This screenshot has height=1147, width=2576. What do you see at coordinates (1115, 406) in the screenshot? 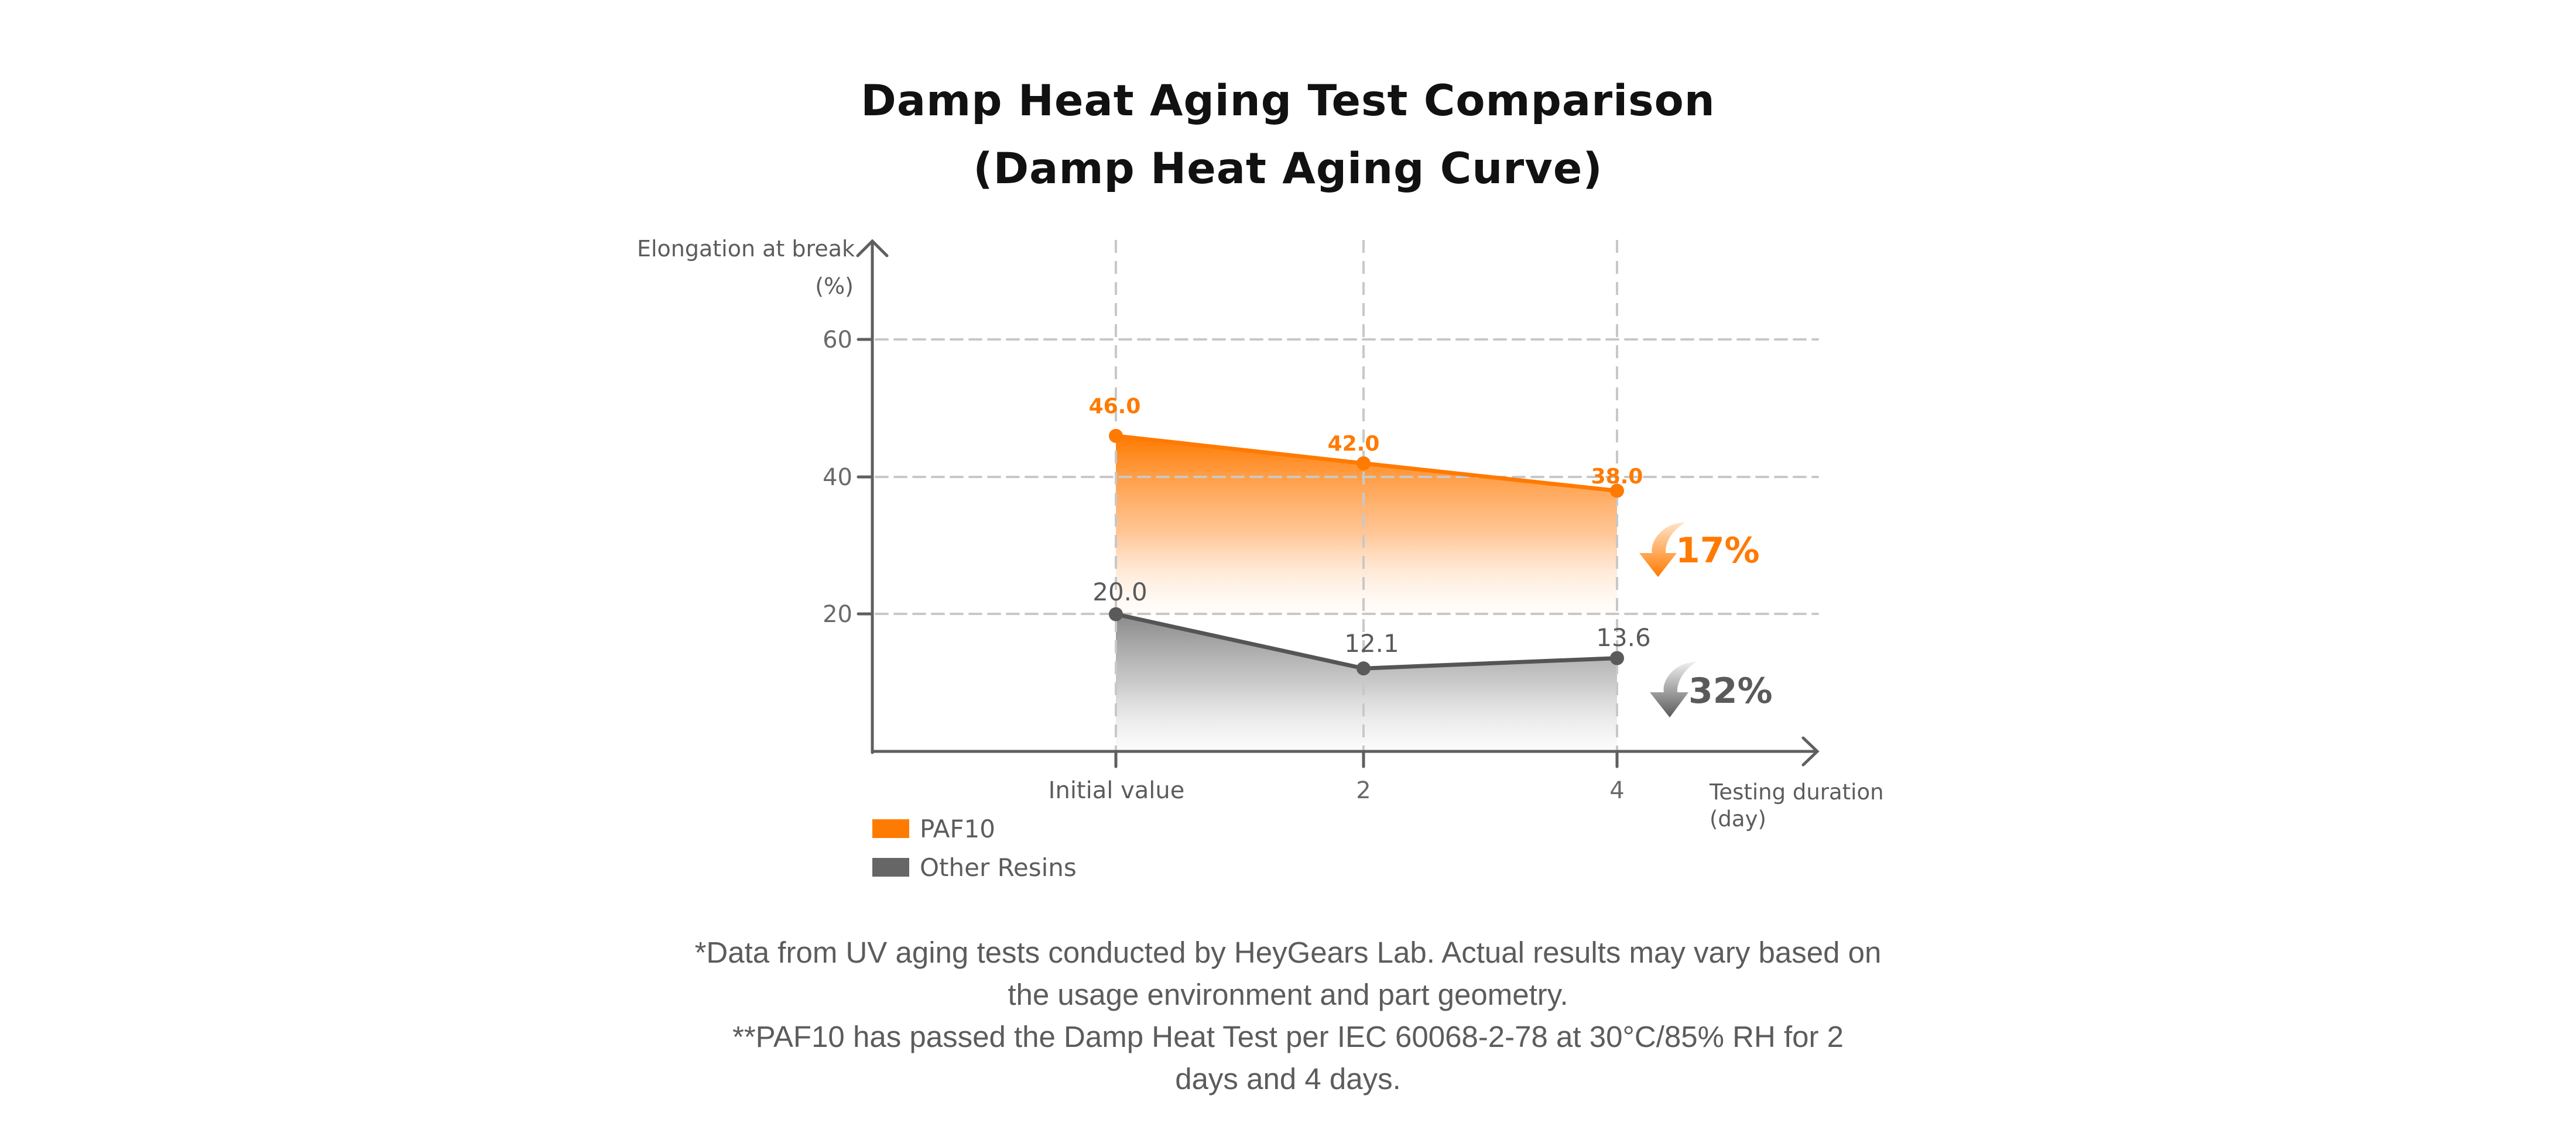
I see `paf10-label-0: 46.0` at bounding box center [1115, 406].